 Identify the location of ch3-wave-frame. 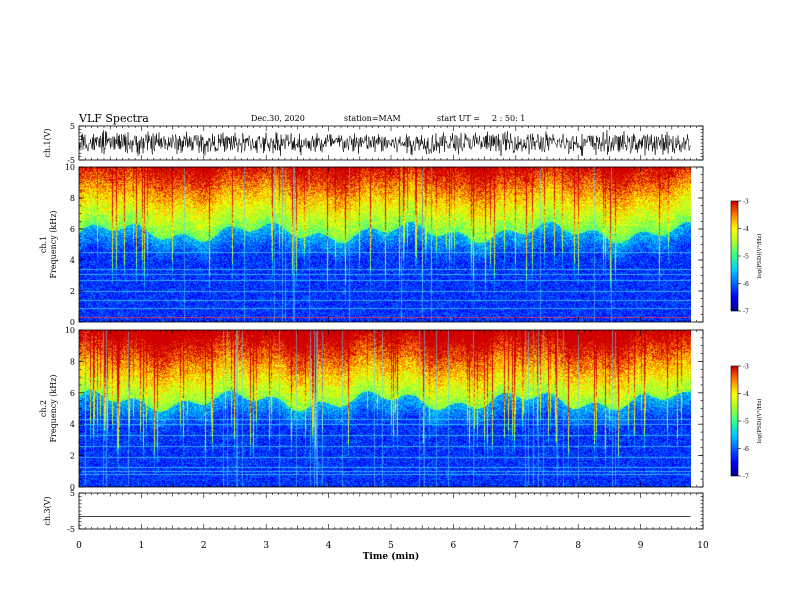
(391, 511).